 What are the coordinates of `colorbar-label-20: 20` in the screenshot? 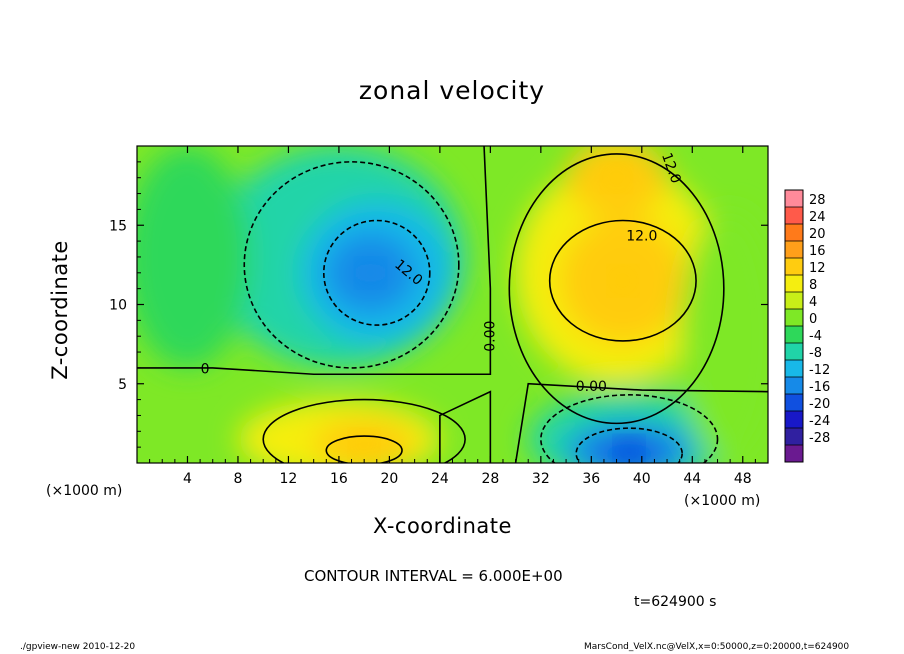 It's located at (817, 234).